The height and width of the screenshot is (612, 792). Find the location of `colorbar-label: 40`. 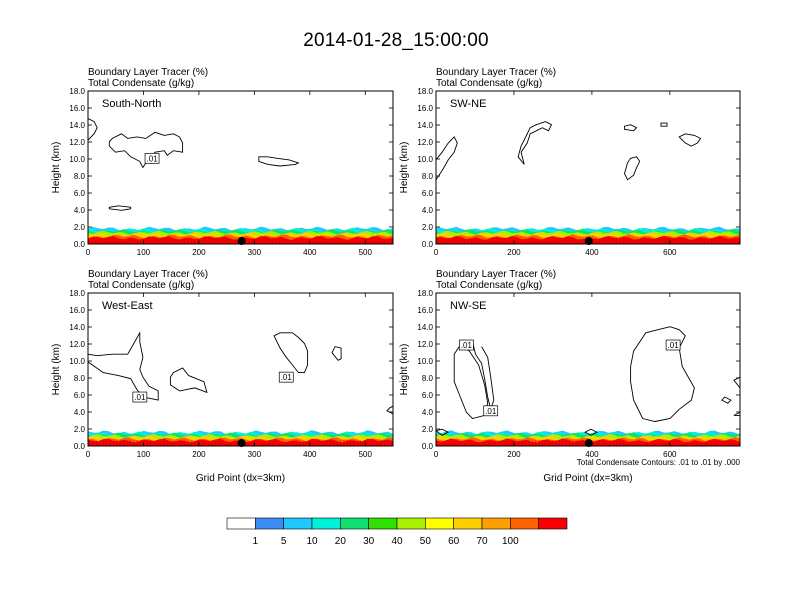

colorbar-label: 40 is located at coordinates (397, 541).